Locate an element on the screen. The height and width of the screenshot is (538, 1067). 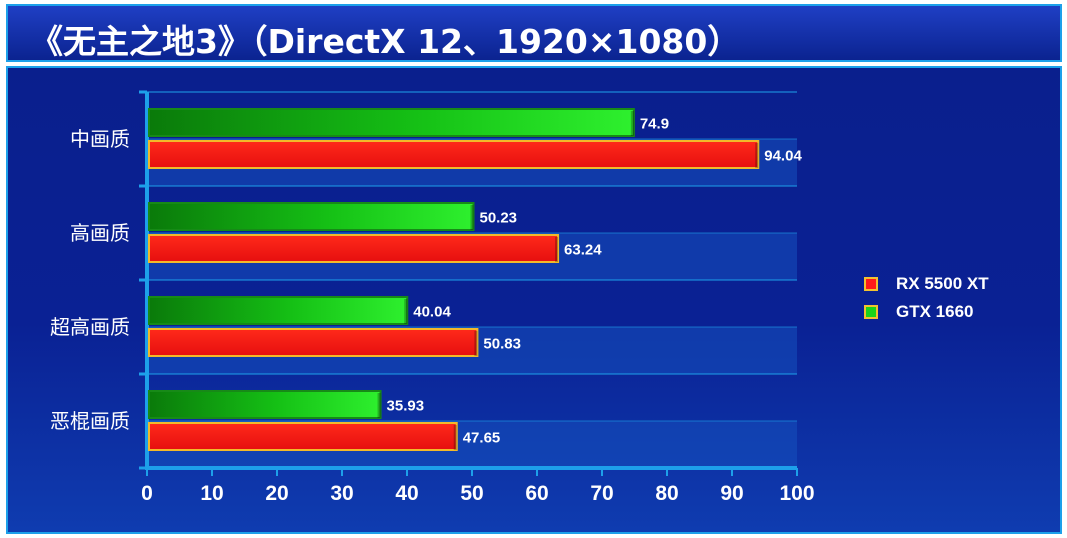
category-label: 中画质 is located at coordinates (100, 139).